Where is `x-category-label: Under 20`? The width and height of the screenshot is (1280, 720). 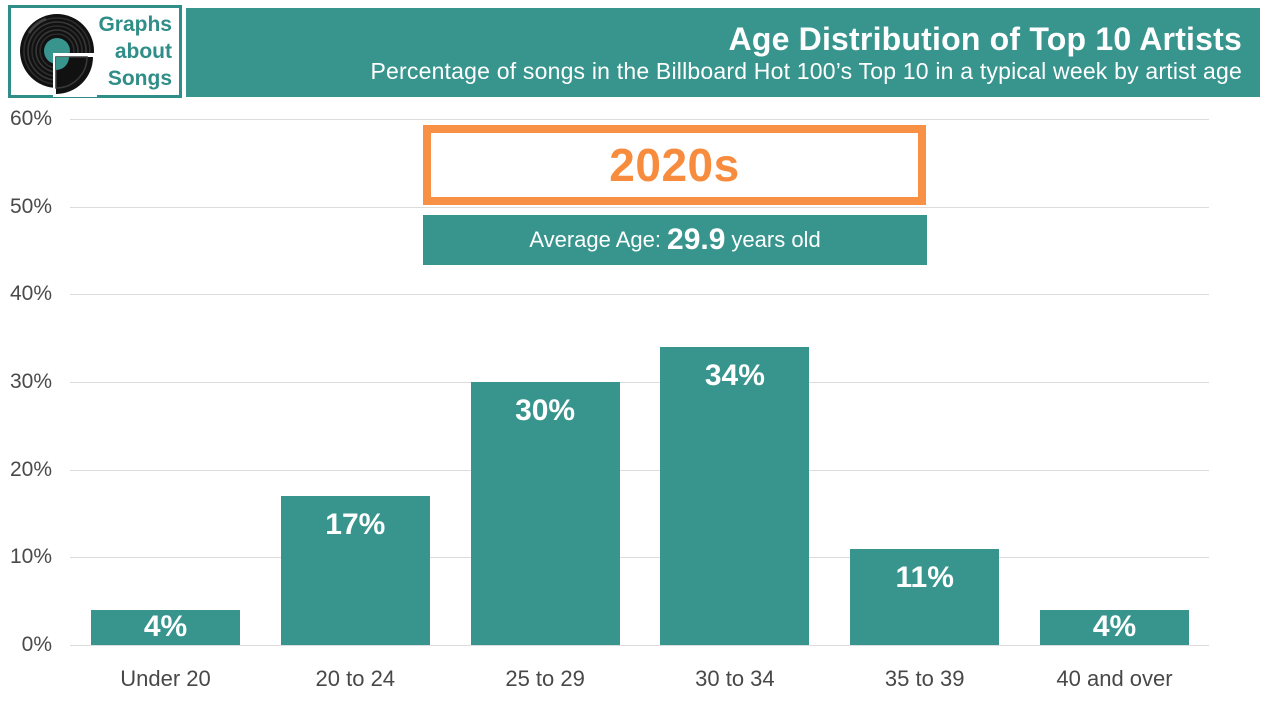
x-category-label: Under 20 is located at coordinates (165, 678).